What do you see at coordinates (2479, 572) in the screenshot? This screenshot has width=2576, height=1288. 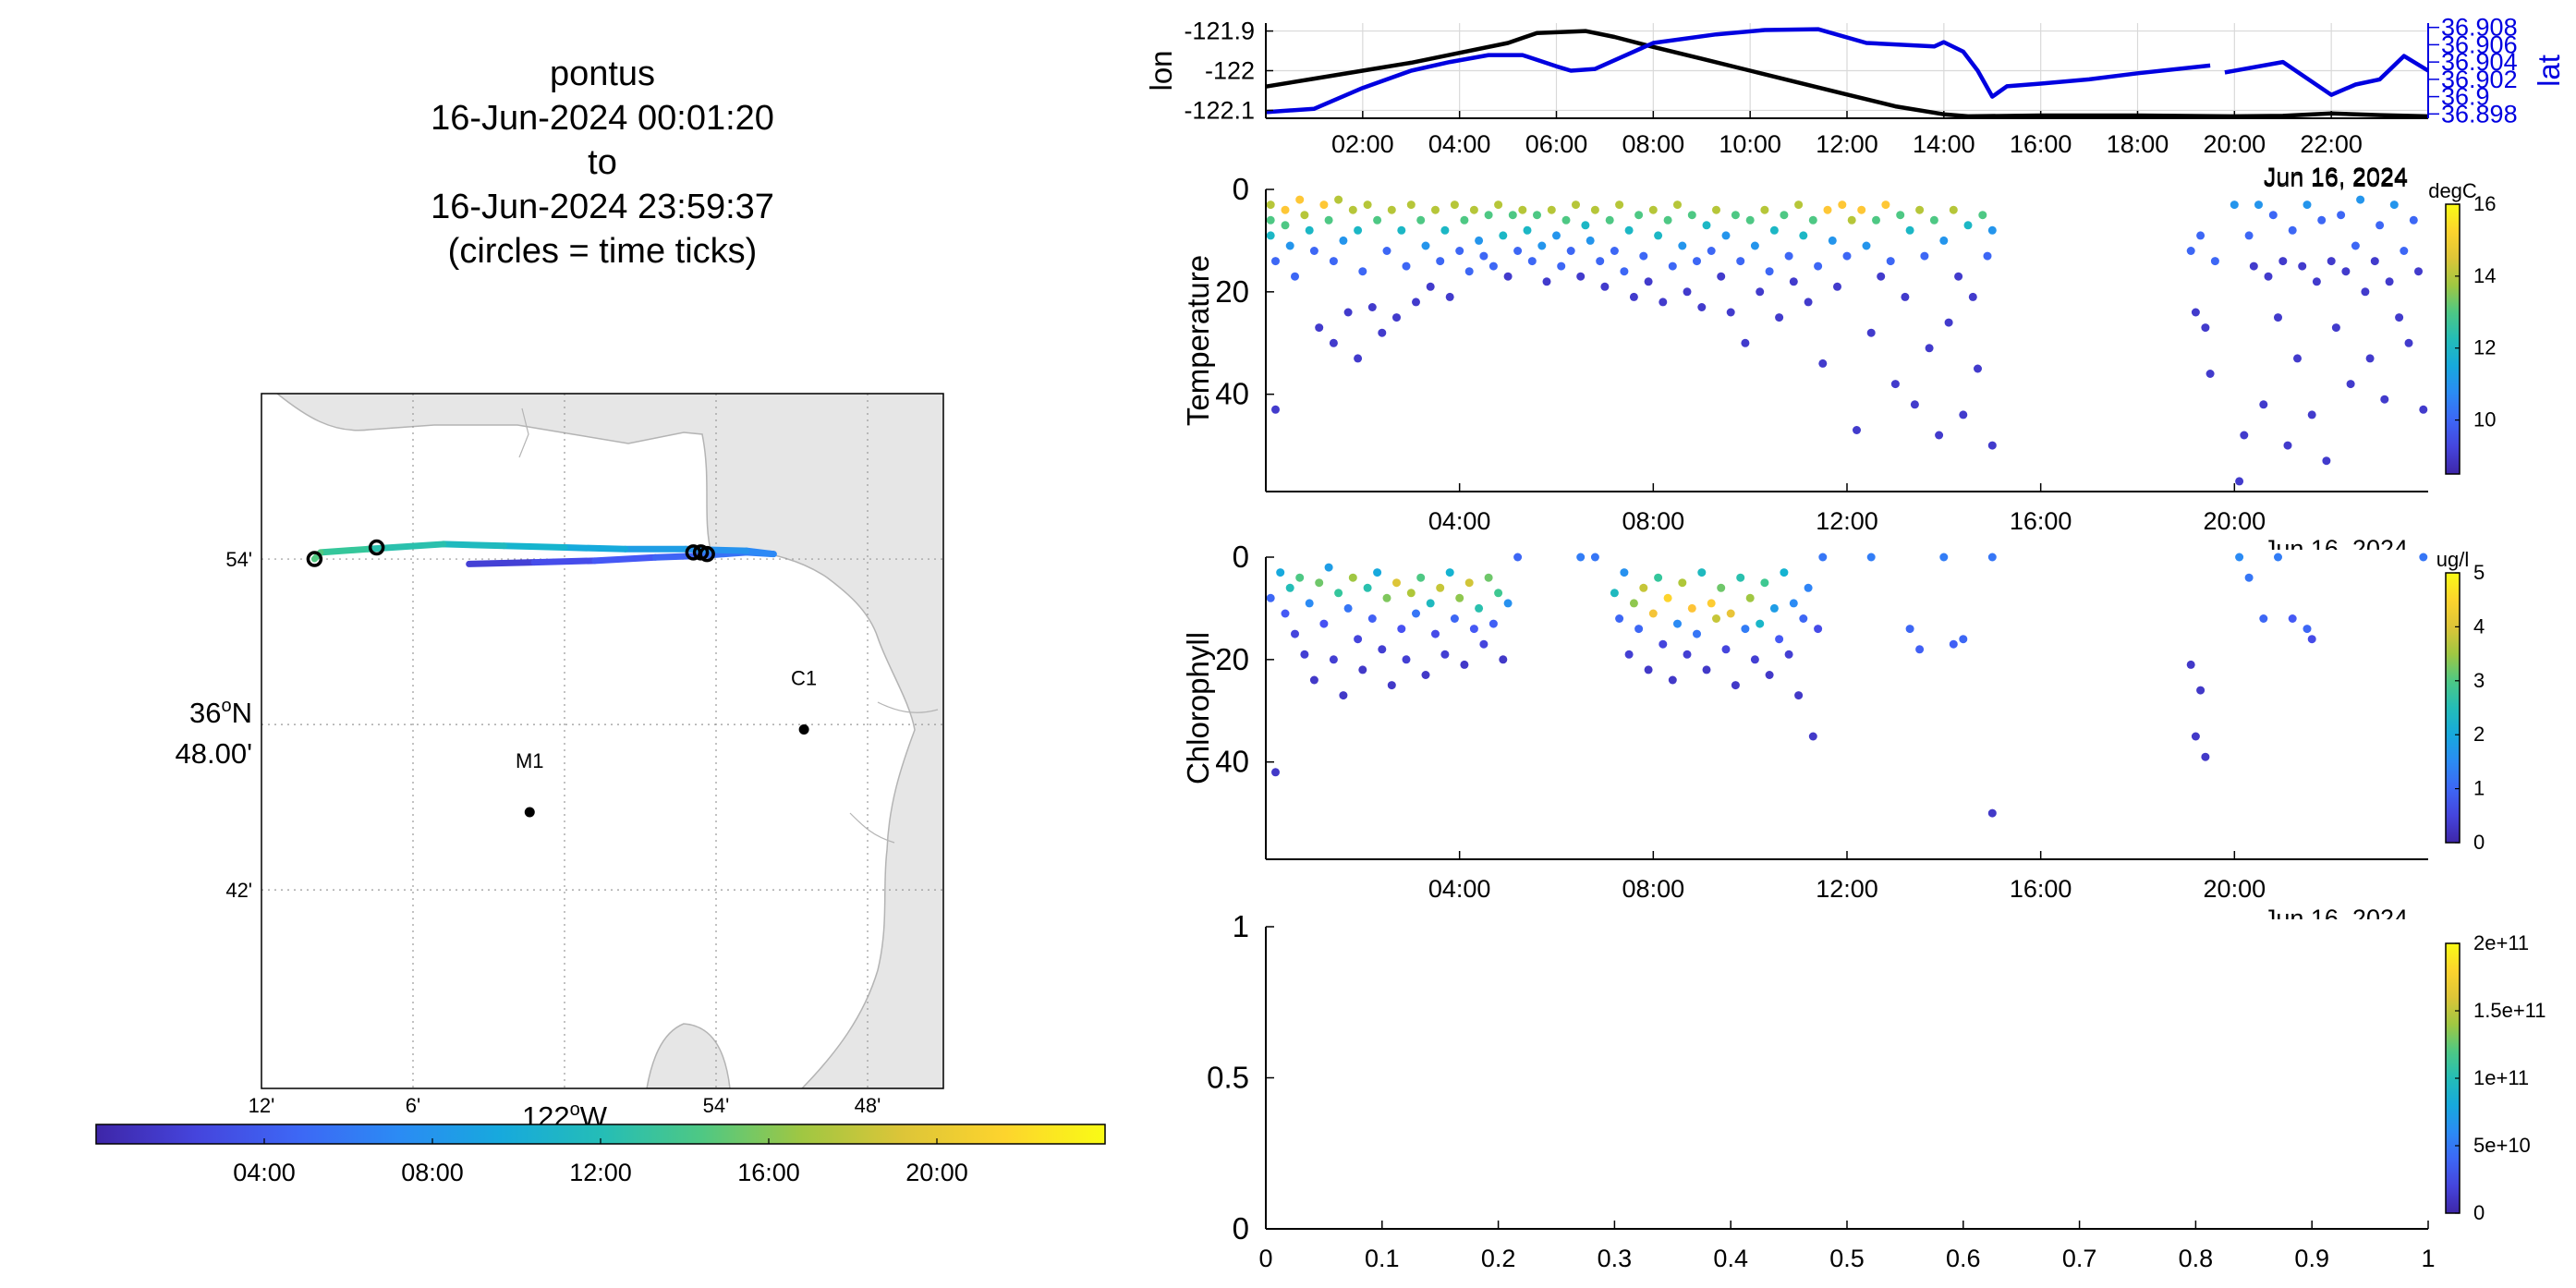 I see `colorbar-tick-label: 5` at bounding box center [2479, 572].